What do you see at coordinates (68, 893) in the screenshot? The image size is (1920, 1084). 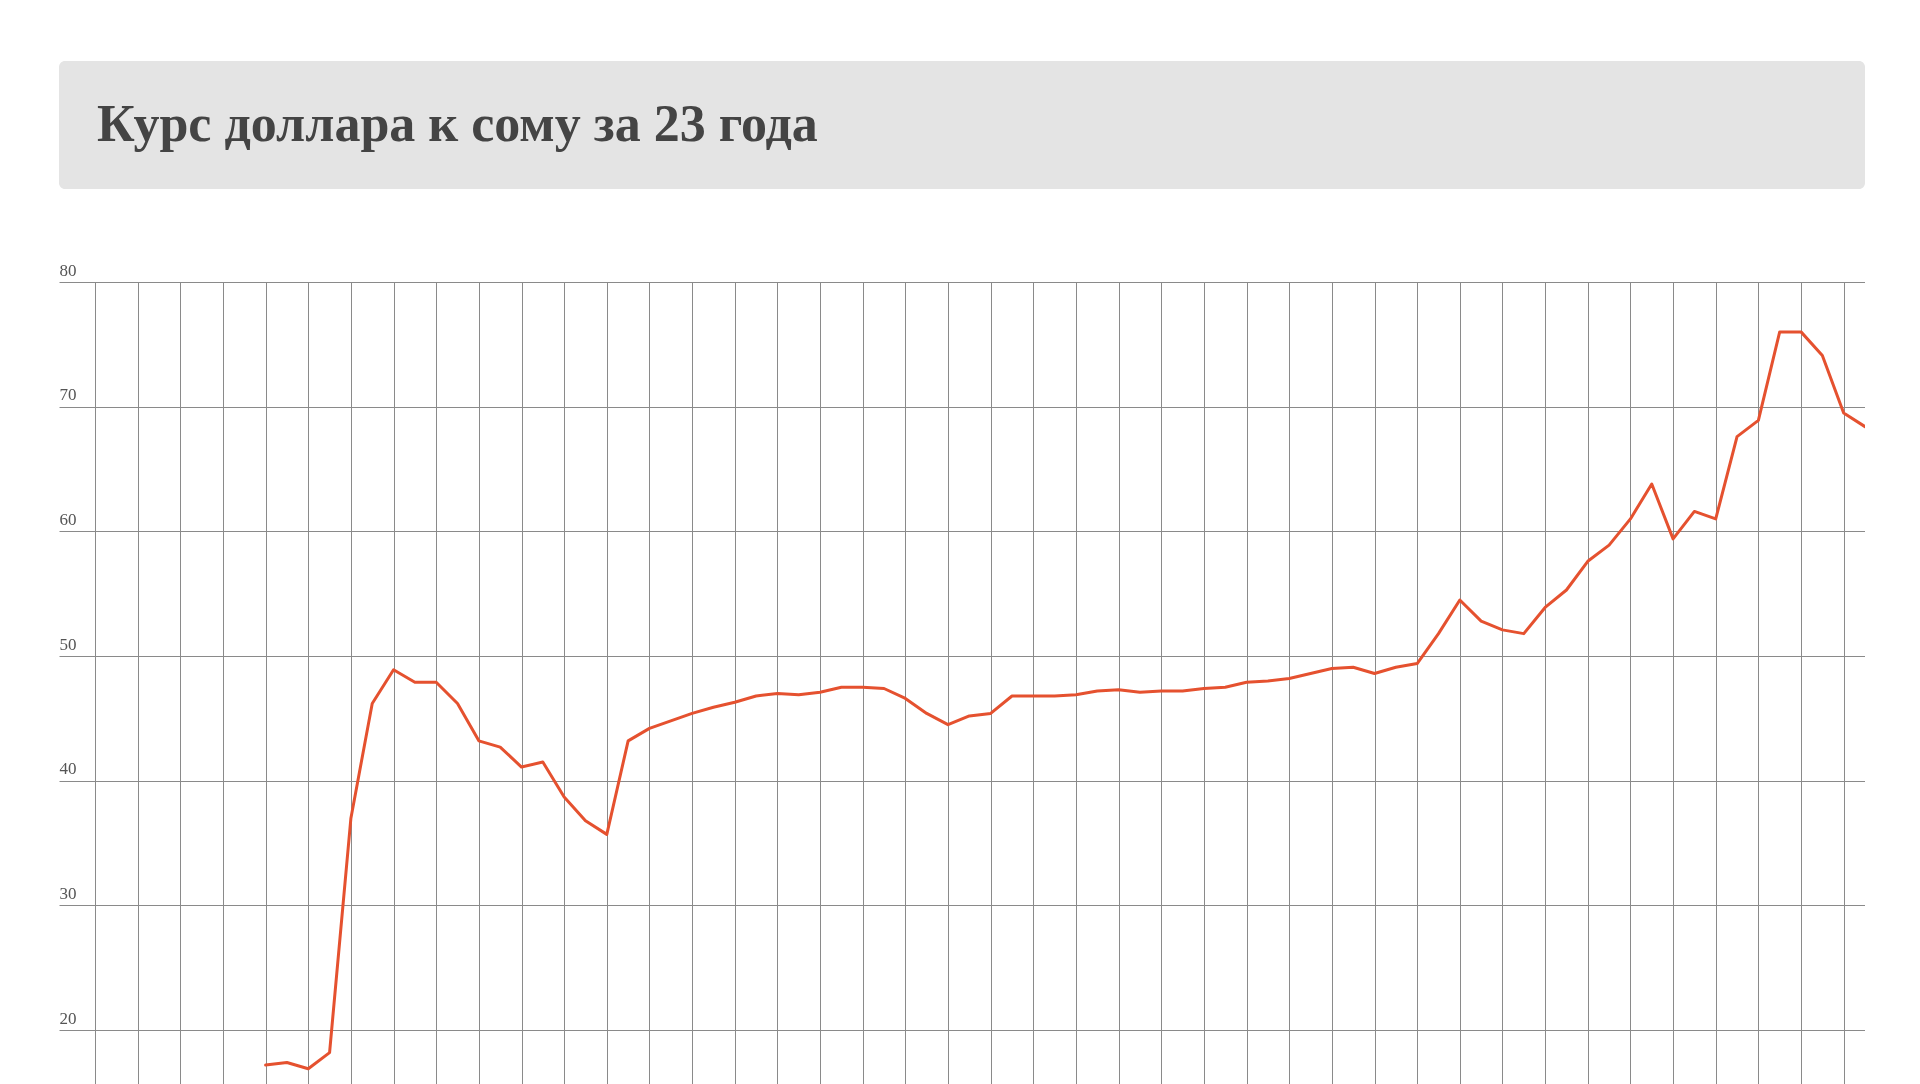 I see `y-tick-label: 30` at bounding box center [68, 893].